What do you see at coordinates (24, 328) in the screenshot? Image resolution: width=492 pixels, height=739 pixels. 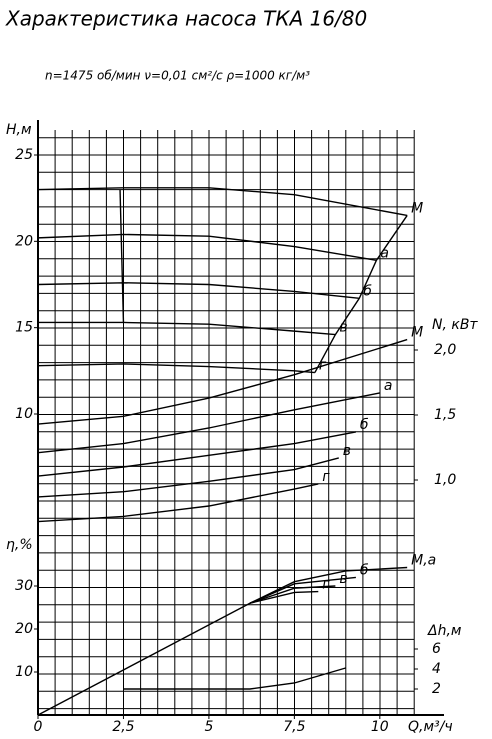 I see `y-tick-label: 15` at bounding box center [24, 328].